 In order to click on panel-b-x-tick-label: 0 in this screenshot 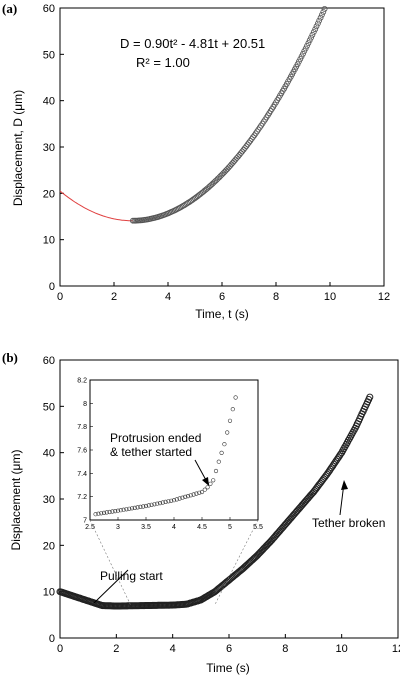, I will do `click(60, 649)`.